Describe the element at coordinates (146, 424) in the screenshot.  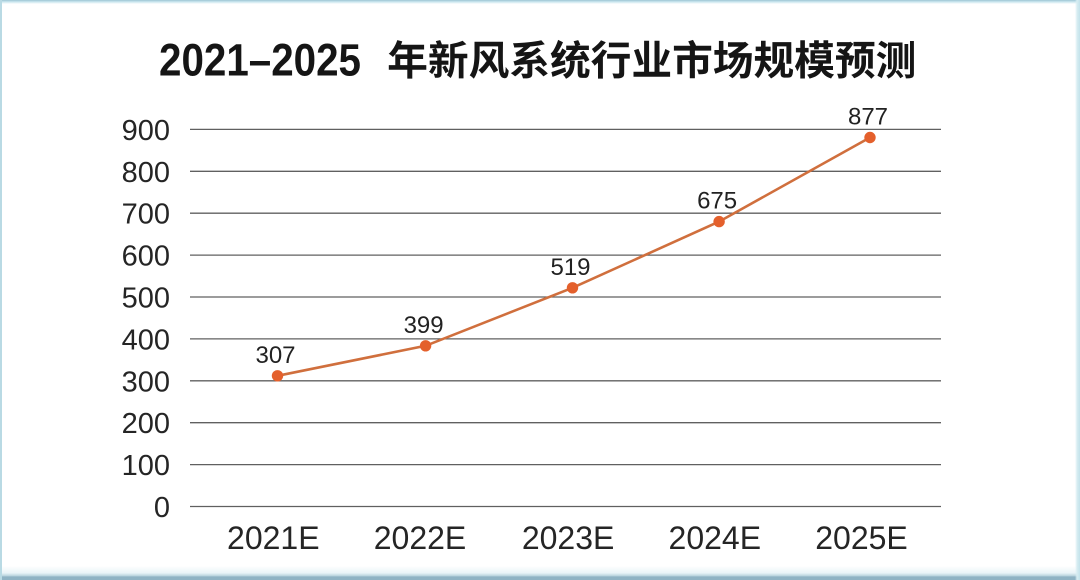
I see `svg-text: 200` at that location.